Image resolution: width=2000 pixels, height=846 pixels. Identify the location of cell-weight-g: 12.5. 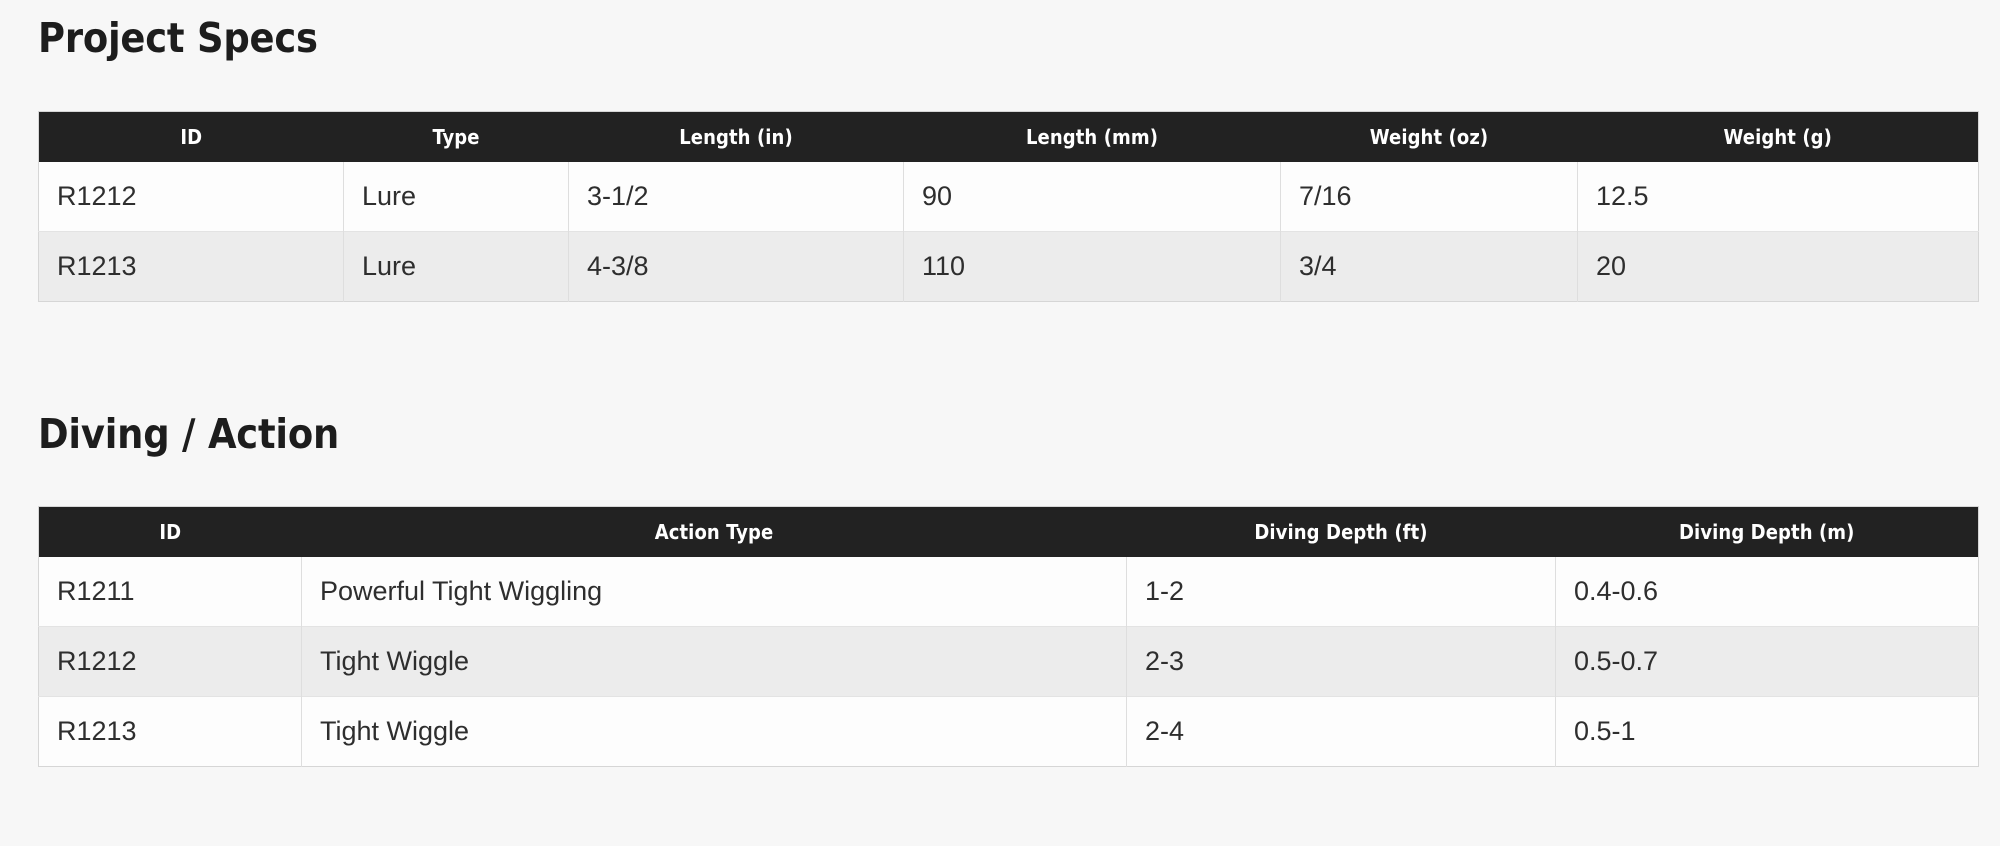
(1778, 197).